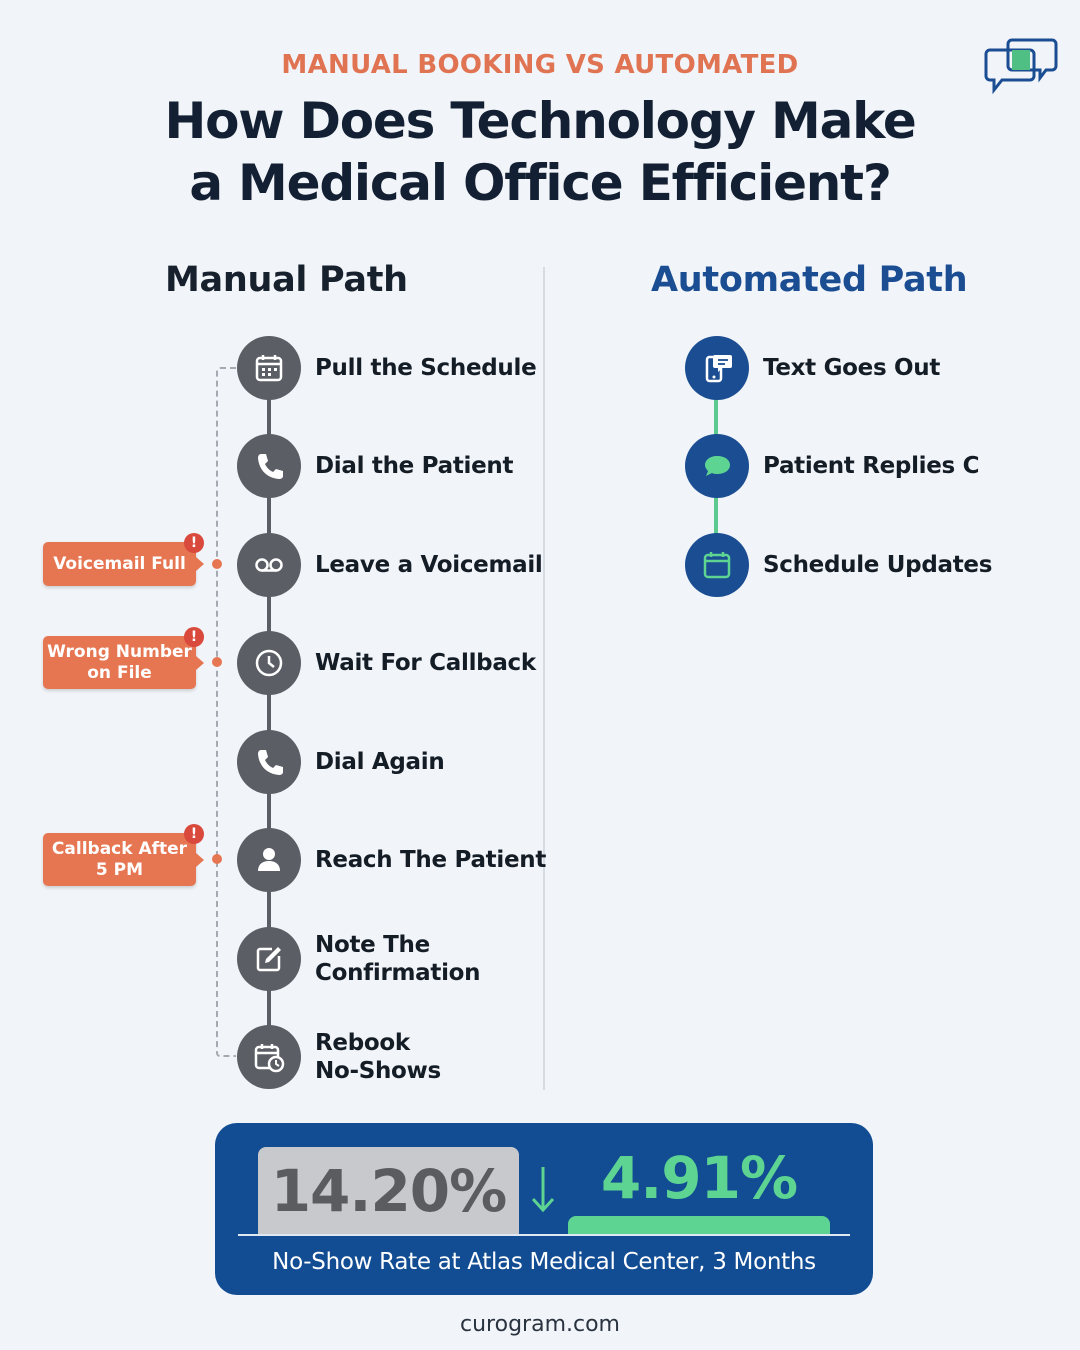 This screenshot has height=1350, width=1080. What do you see at coordinates (398, 959) in the screenshot?
I see `step-label: Note The Confirmation` at bounding box center [398, 959].